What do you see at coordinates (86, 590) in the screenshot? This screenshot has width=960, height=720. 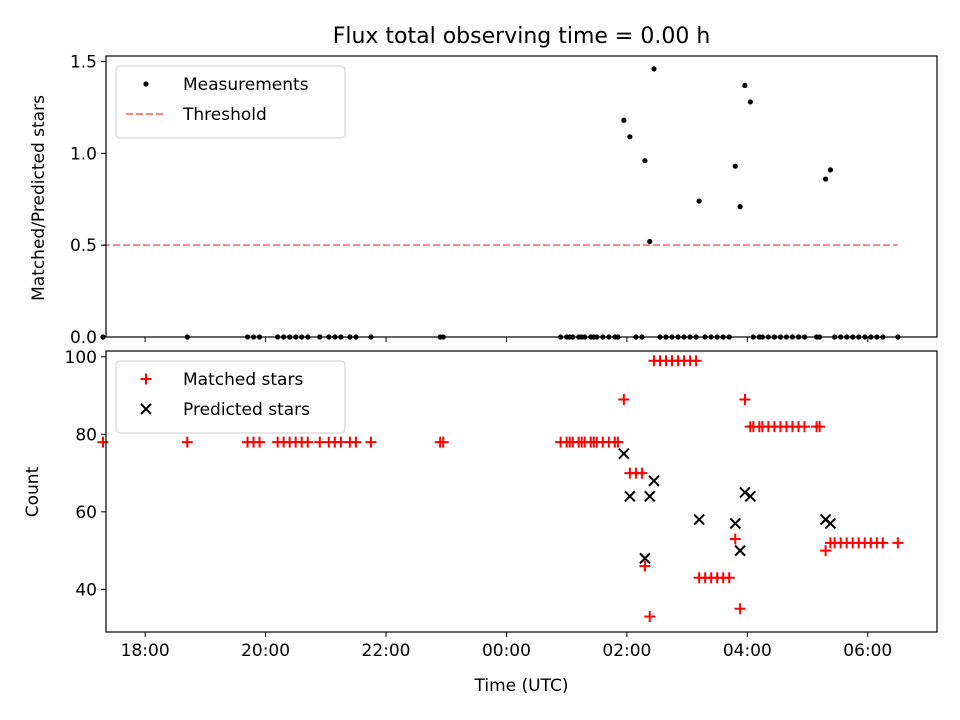 I see `bottom-y-tick-label: 40` at bounding box center [86, 590].